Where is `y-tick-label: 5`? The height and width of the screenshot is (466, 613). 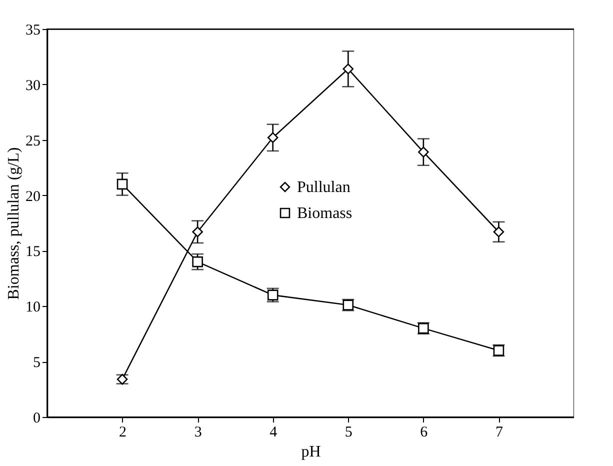
y-tick-label: 5 is located at coordinates (36, 363).